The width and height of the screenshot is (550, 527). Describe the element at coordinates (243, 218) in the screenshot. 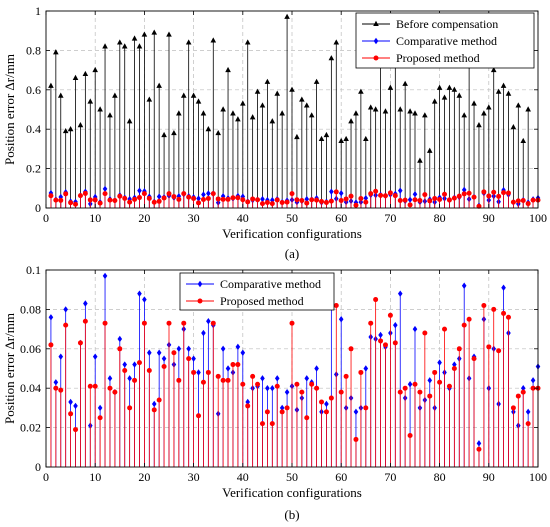

I see `x-tick-label: 40` at that location.